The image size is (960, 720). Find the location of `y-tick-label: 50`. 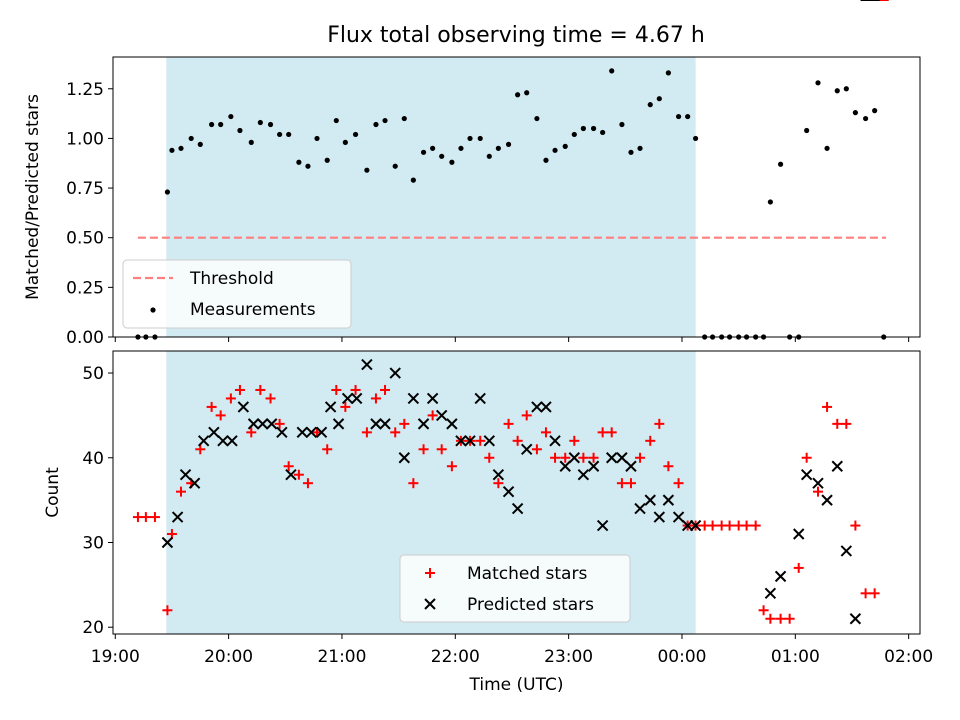

y-tick-label: 50 is located at coordinates (93, 374).